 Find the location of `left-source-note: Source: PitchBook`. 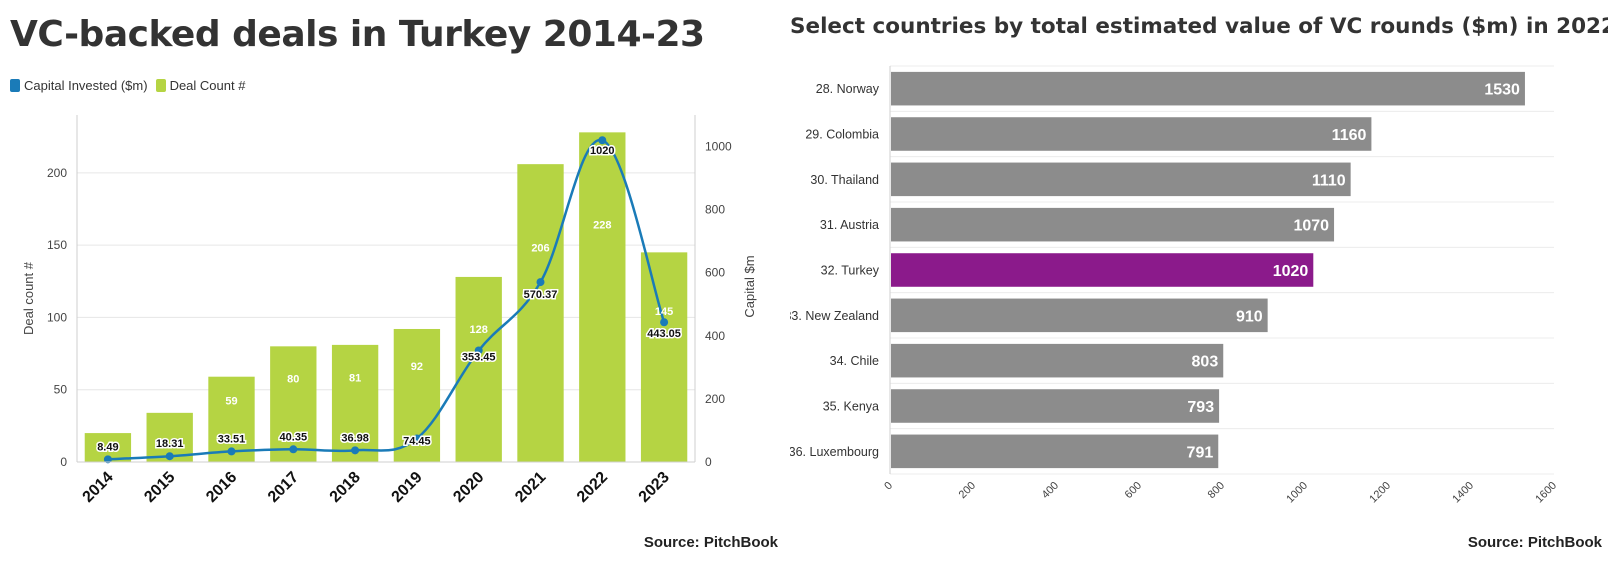

left-source-note: Source: PitchBook is located at coordinates (710, 542).